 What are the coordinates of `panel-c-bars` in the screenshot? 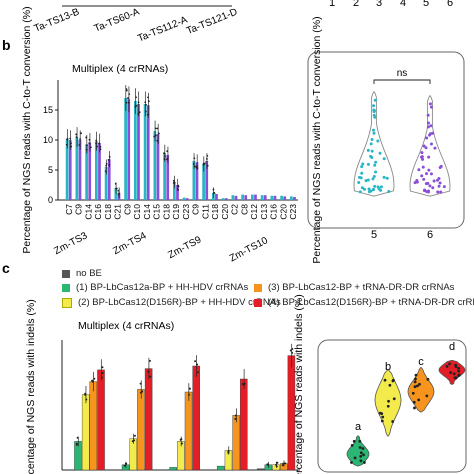 It's located at (185, 407).